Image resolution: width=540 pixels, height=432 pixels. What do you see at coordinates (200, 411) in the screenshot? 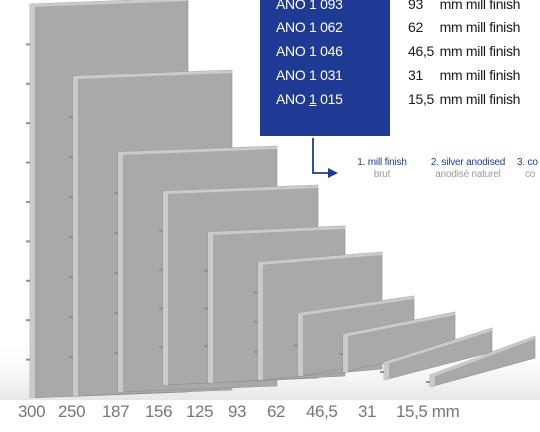
I see `scale-label: 125` at bounding box center [200, 411].